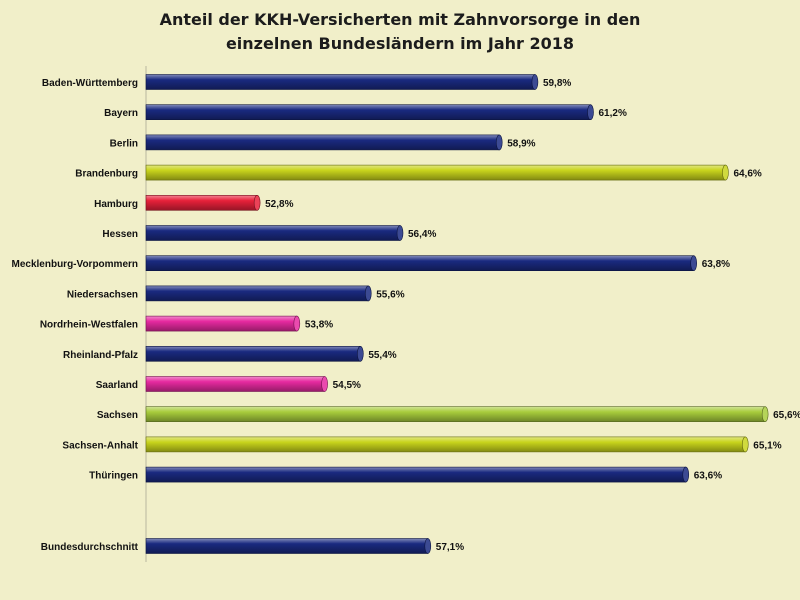  Describe the element at coordinates (767, 445) in the screenshot. I see `data-label: 65,1%` at that location.